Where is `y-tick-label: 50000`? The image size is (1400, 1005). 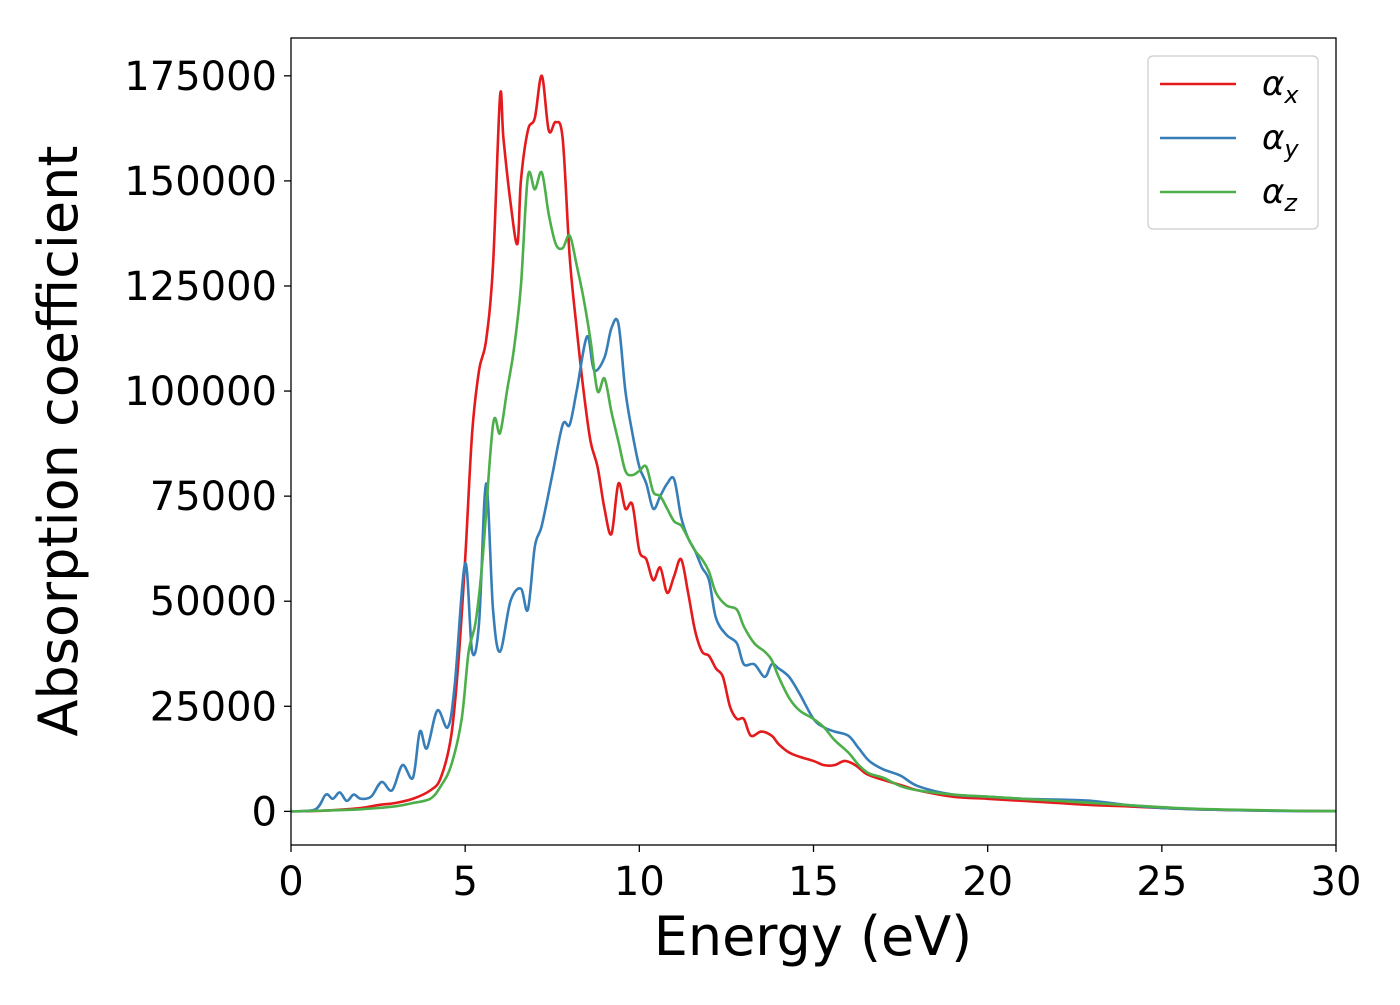
y-tick-label: 50000 is located at coordinates (213, 602).